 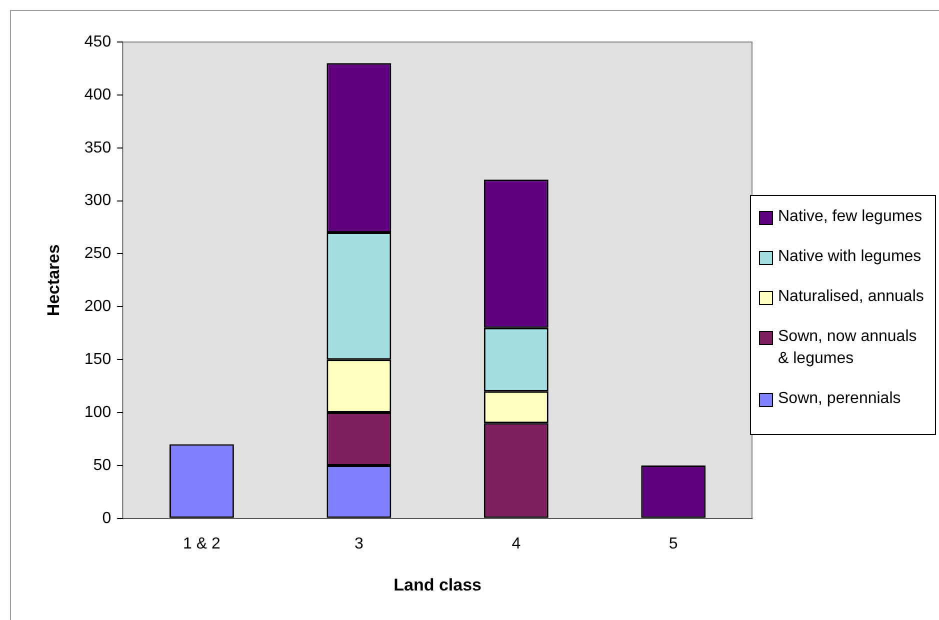 I want to click on x-axis-title: Land class, so click(x=438, y=584).